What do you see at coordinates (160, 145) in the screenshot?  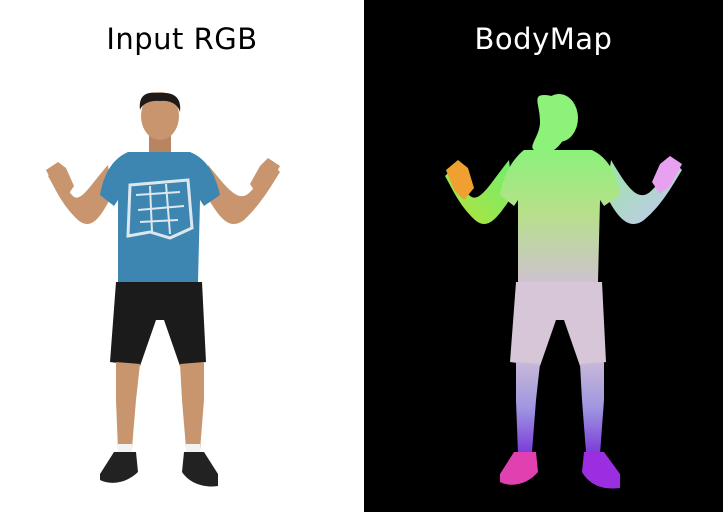 I see `neck` at bounding box center [160, 145].